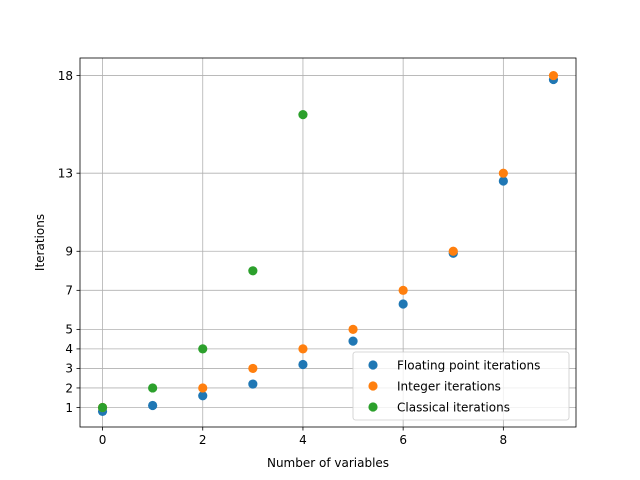 This screenshot has width=640, height=480. I want to click on y-tick-label: 4, so click(69, 349).